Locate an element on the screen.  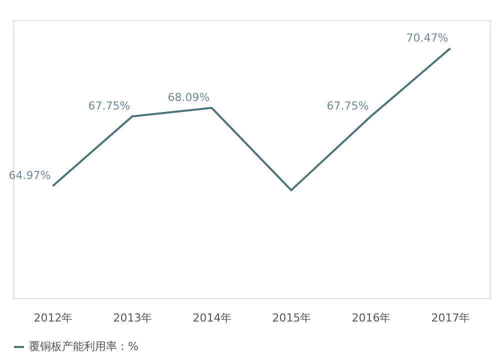
x-tick-label: 2016年 is located at coordinates (371, 318).